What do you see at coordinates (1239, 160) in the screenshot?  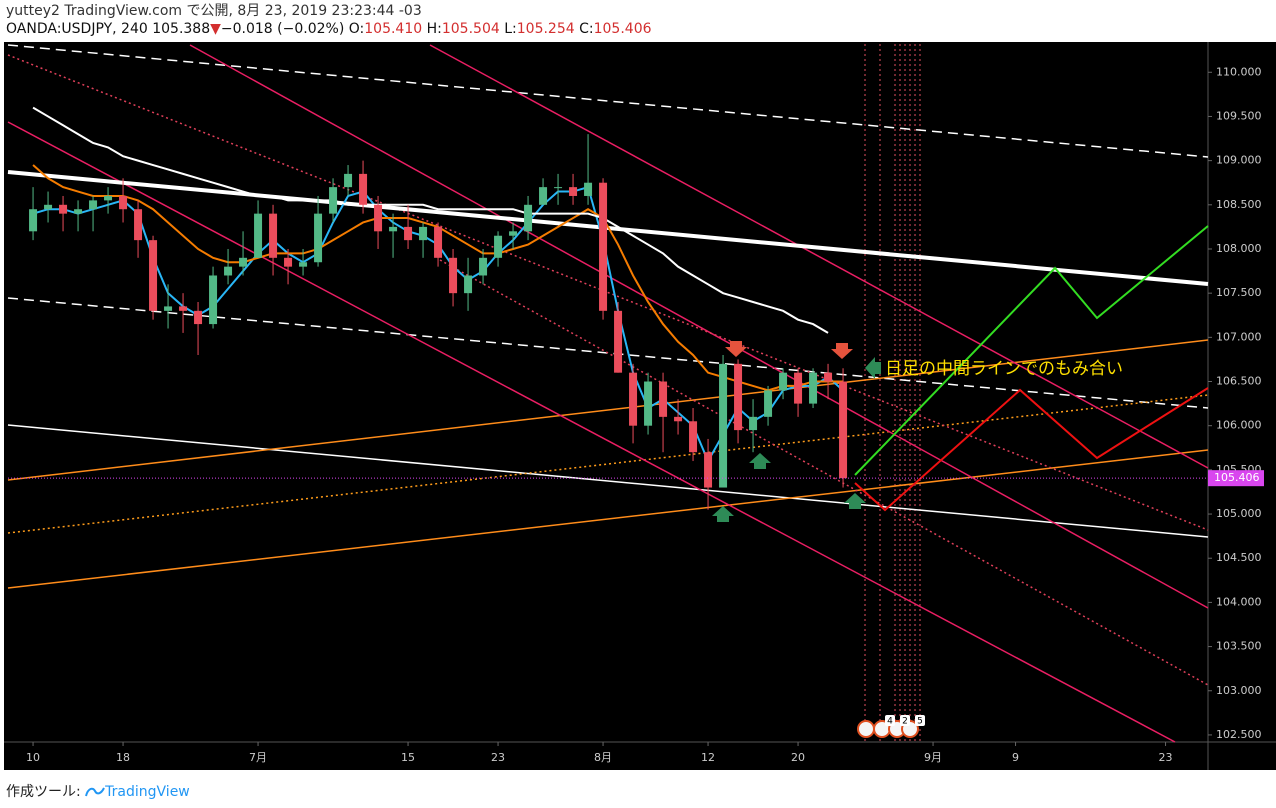 I see `y-tick-label: 109.000` at bounding box center [1239, 160].